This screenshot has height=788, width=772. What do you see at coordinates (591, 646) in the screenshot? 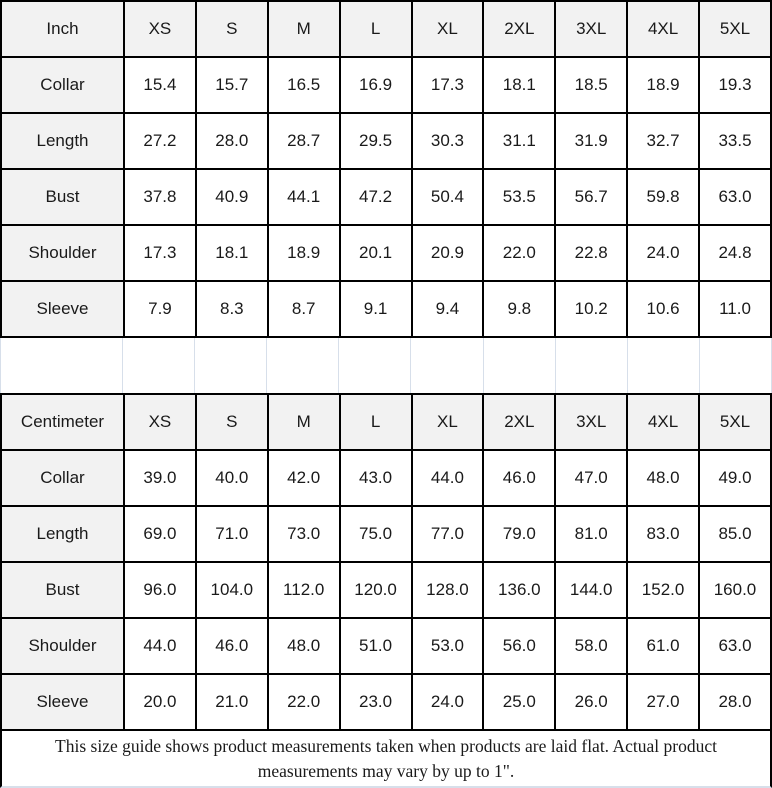
I see `value-cell: 58.0` at bounding box center [591, 646].